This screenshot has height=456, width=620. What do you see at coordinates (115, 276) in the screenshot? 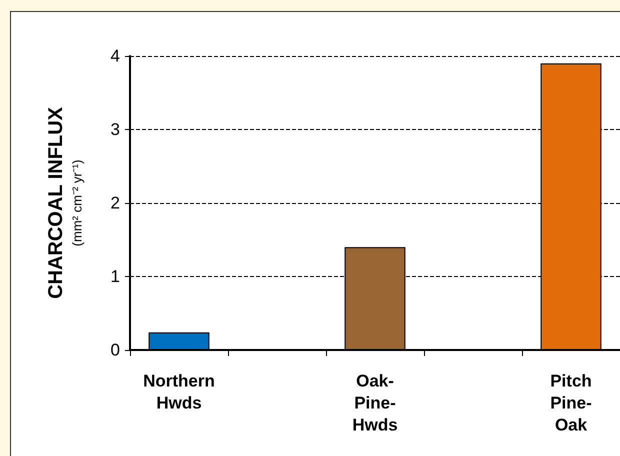
I see `y-tick-label: 1` at bounding box center [115, 276].